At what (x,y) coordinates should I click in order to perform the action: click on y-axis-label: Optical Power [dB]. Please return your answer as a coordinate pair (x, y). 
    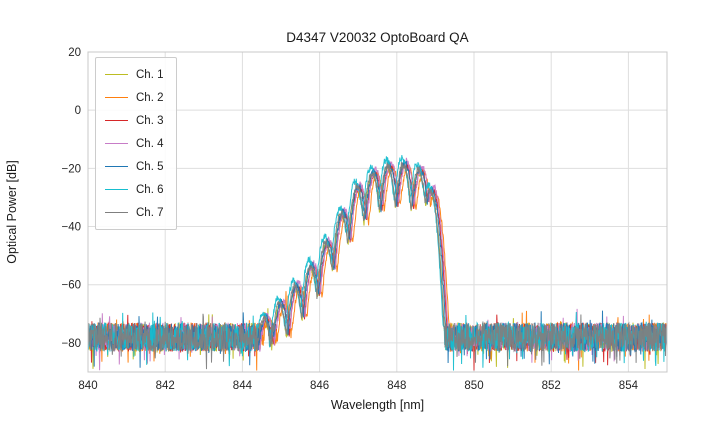
    Looking at the image, I should click on (12, 212).